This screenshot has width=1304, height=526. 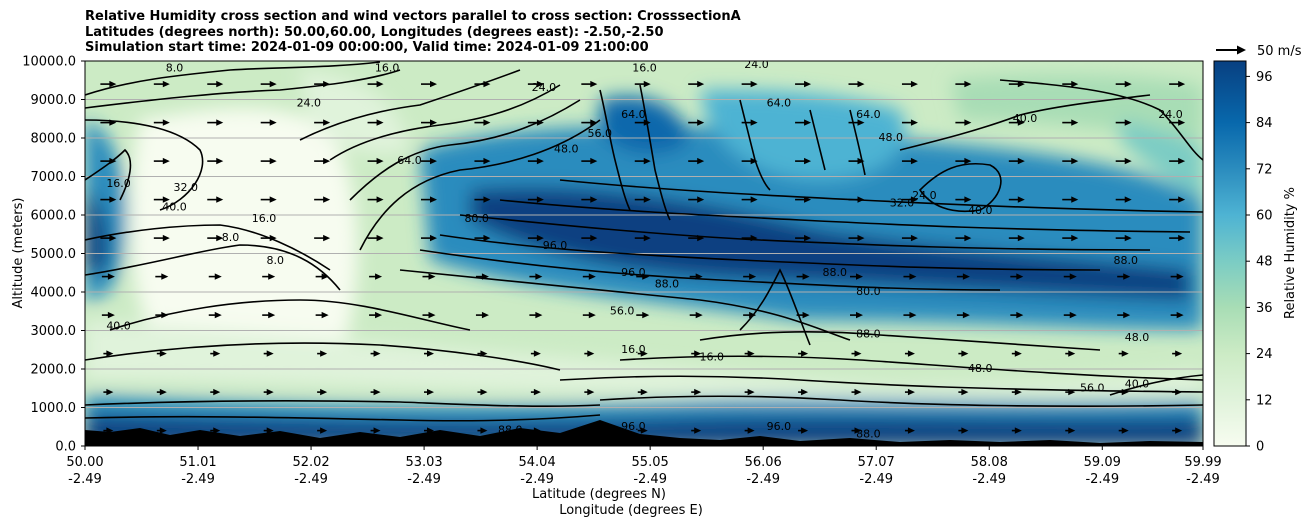 I want to click on quiver-key: 50 m/s, so click(x=1259, y=51).